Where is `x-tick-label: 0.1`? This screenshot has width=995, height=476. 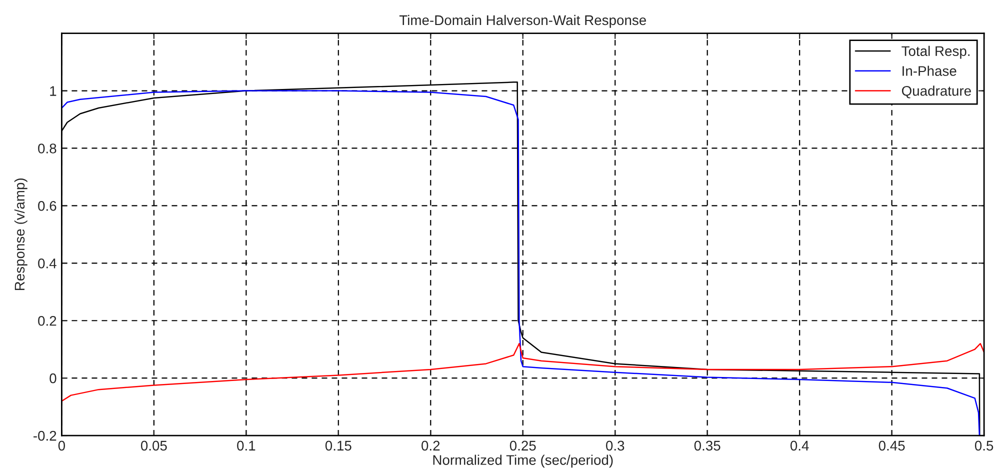
x-tick-label: 0.1 is located at coordinates (246, 445).